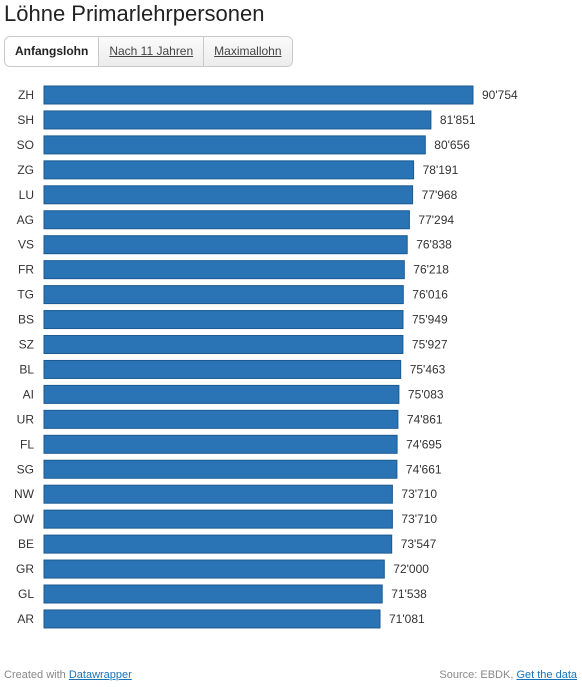 This screenshot has height=687, width=582. What do you see at coordinates (134, 13) in the screenshot?
I see `chart-title: Löhne Primarlehrpersonen` at bounding box center [134, 13].